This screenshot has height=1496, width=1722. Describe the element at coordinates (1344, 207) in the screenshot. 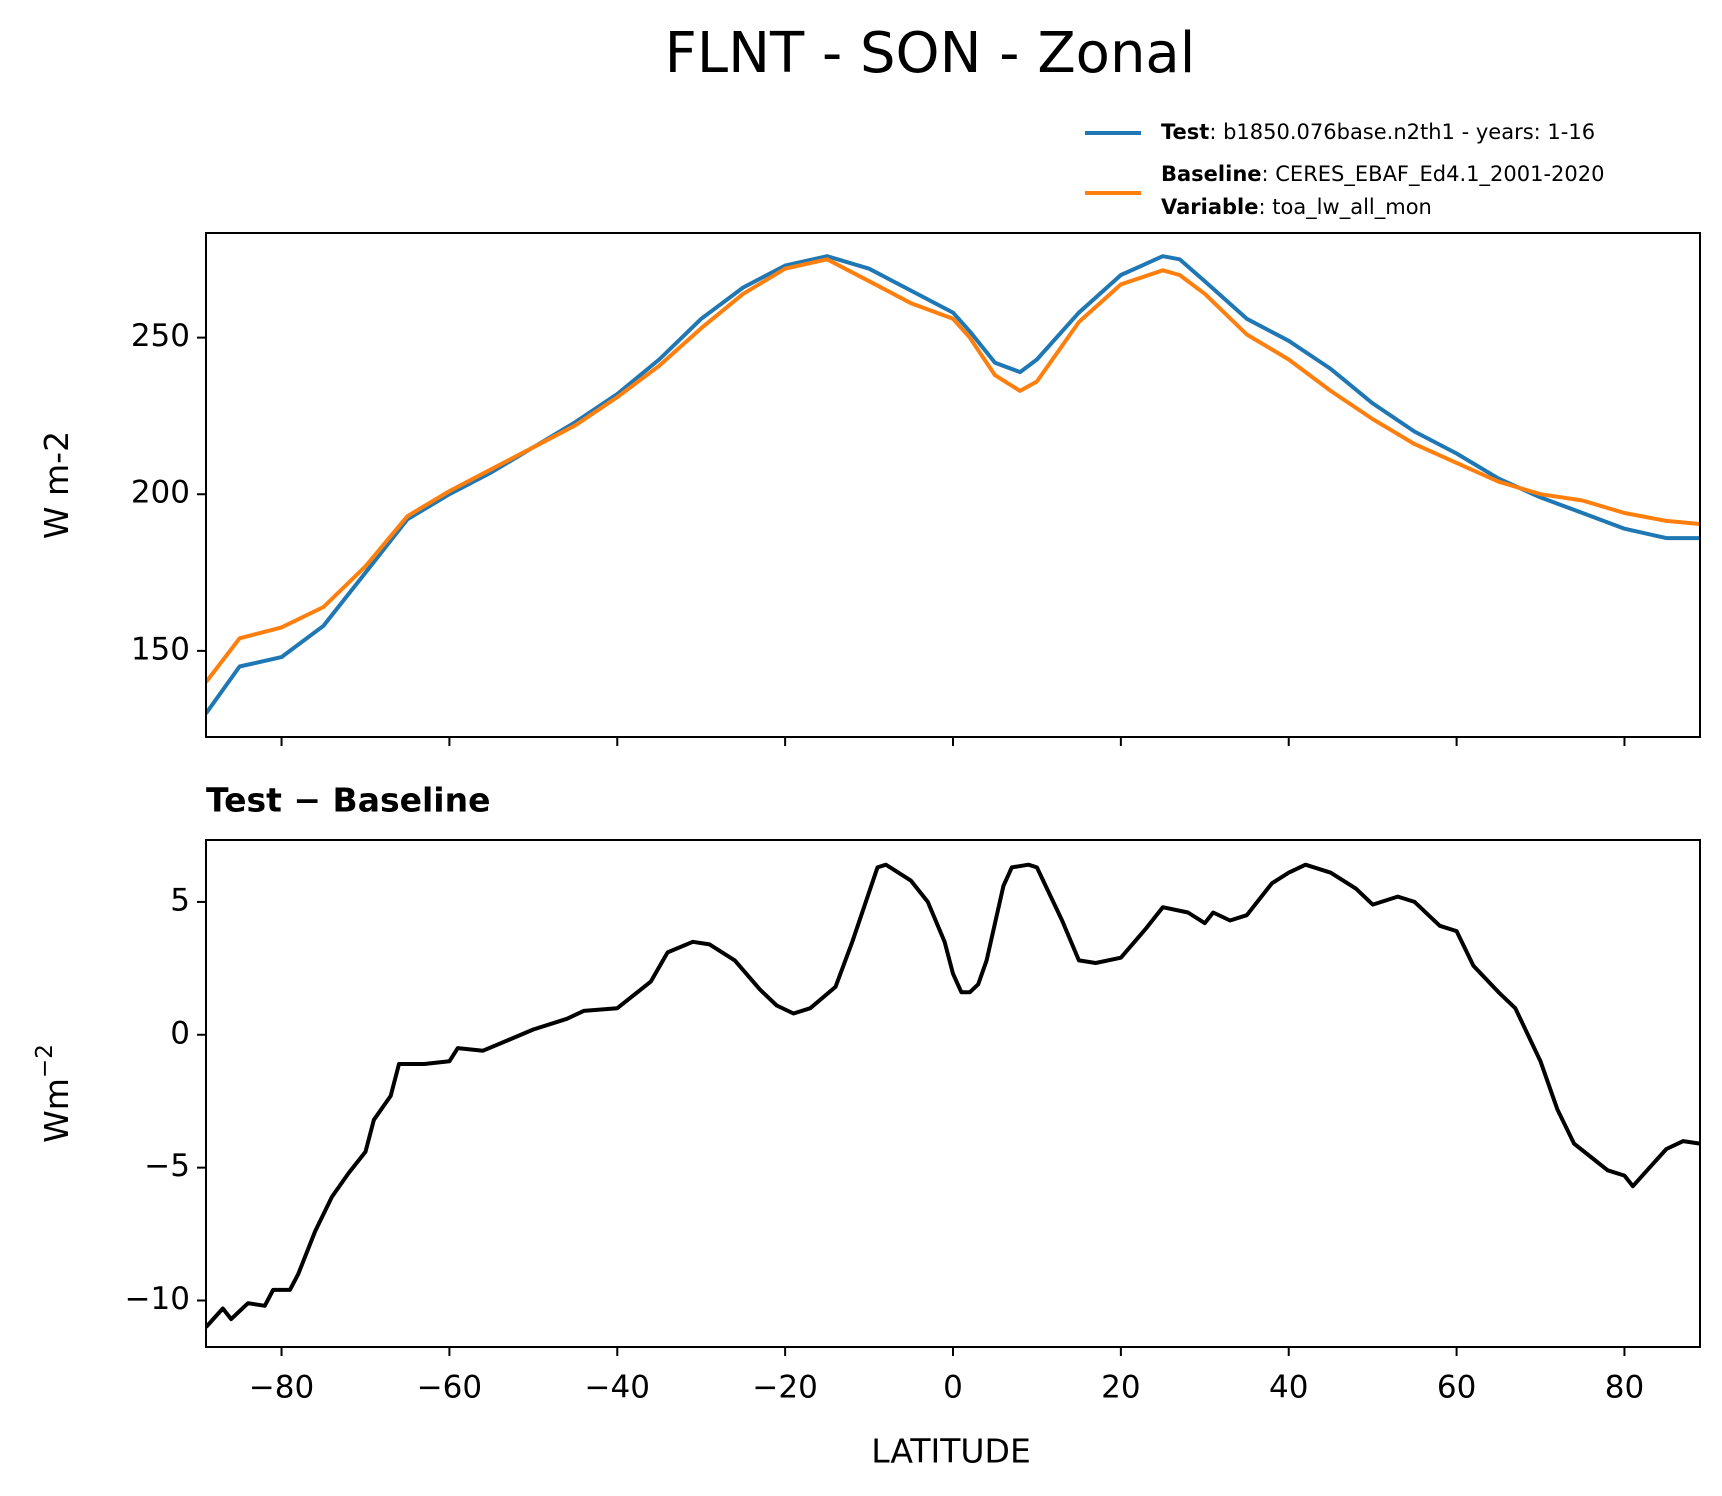

I see `legend-description: : toa_lw_all_mon` at that location.